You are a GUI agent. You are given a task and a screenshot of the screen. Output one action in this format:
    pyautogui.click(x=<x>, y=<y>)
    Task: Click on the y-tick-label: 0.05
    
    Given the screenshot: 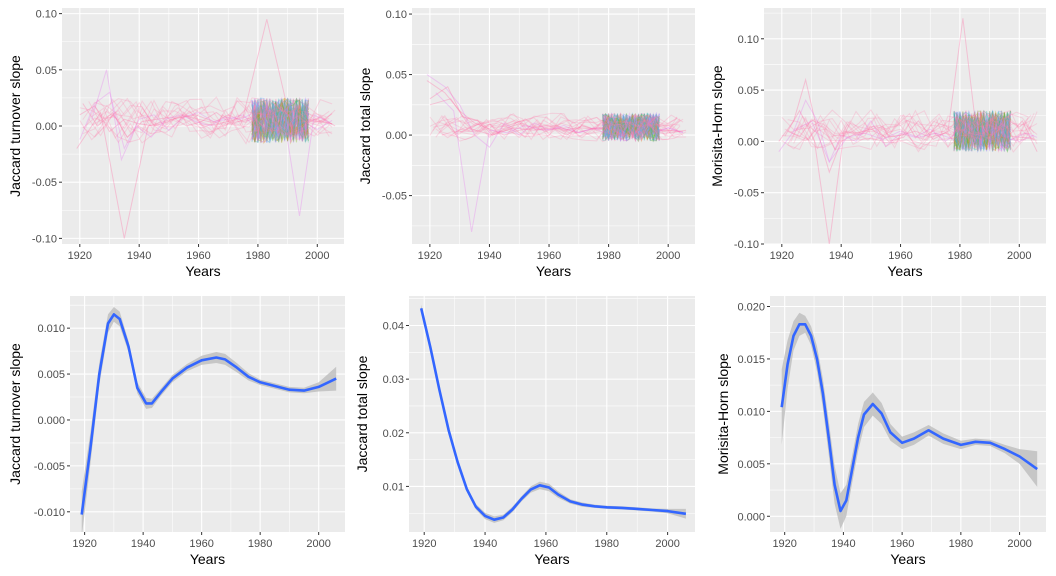 What is the action you would take?
    pyautogui.click(x=46, y=71)
    